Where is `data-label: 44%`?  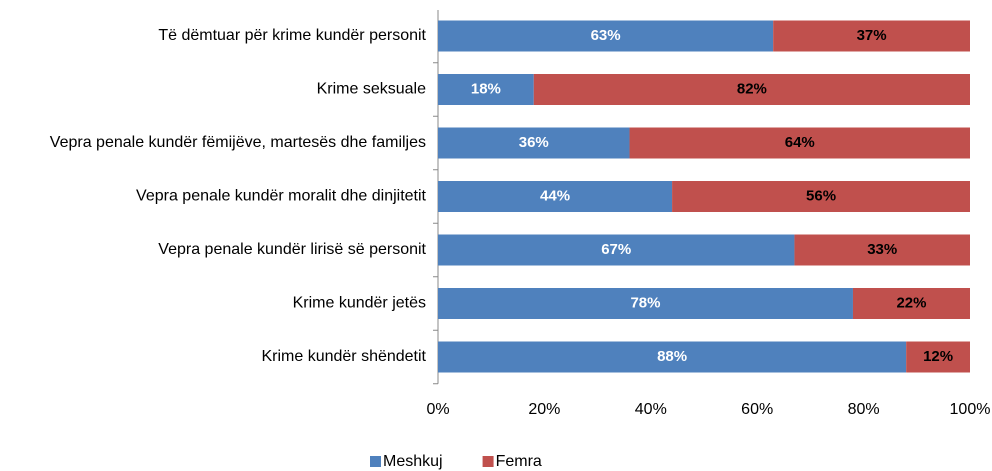
data-label: 44% is located at coordinates (555, 195).